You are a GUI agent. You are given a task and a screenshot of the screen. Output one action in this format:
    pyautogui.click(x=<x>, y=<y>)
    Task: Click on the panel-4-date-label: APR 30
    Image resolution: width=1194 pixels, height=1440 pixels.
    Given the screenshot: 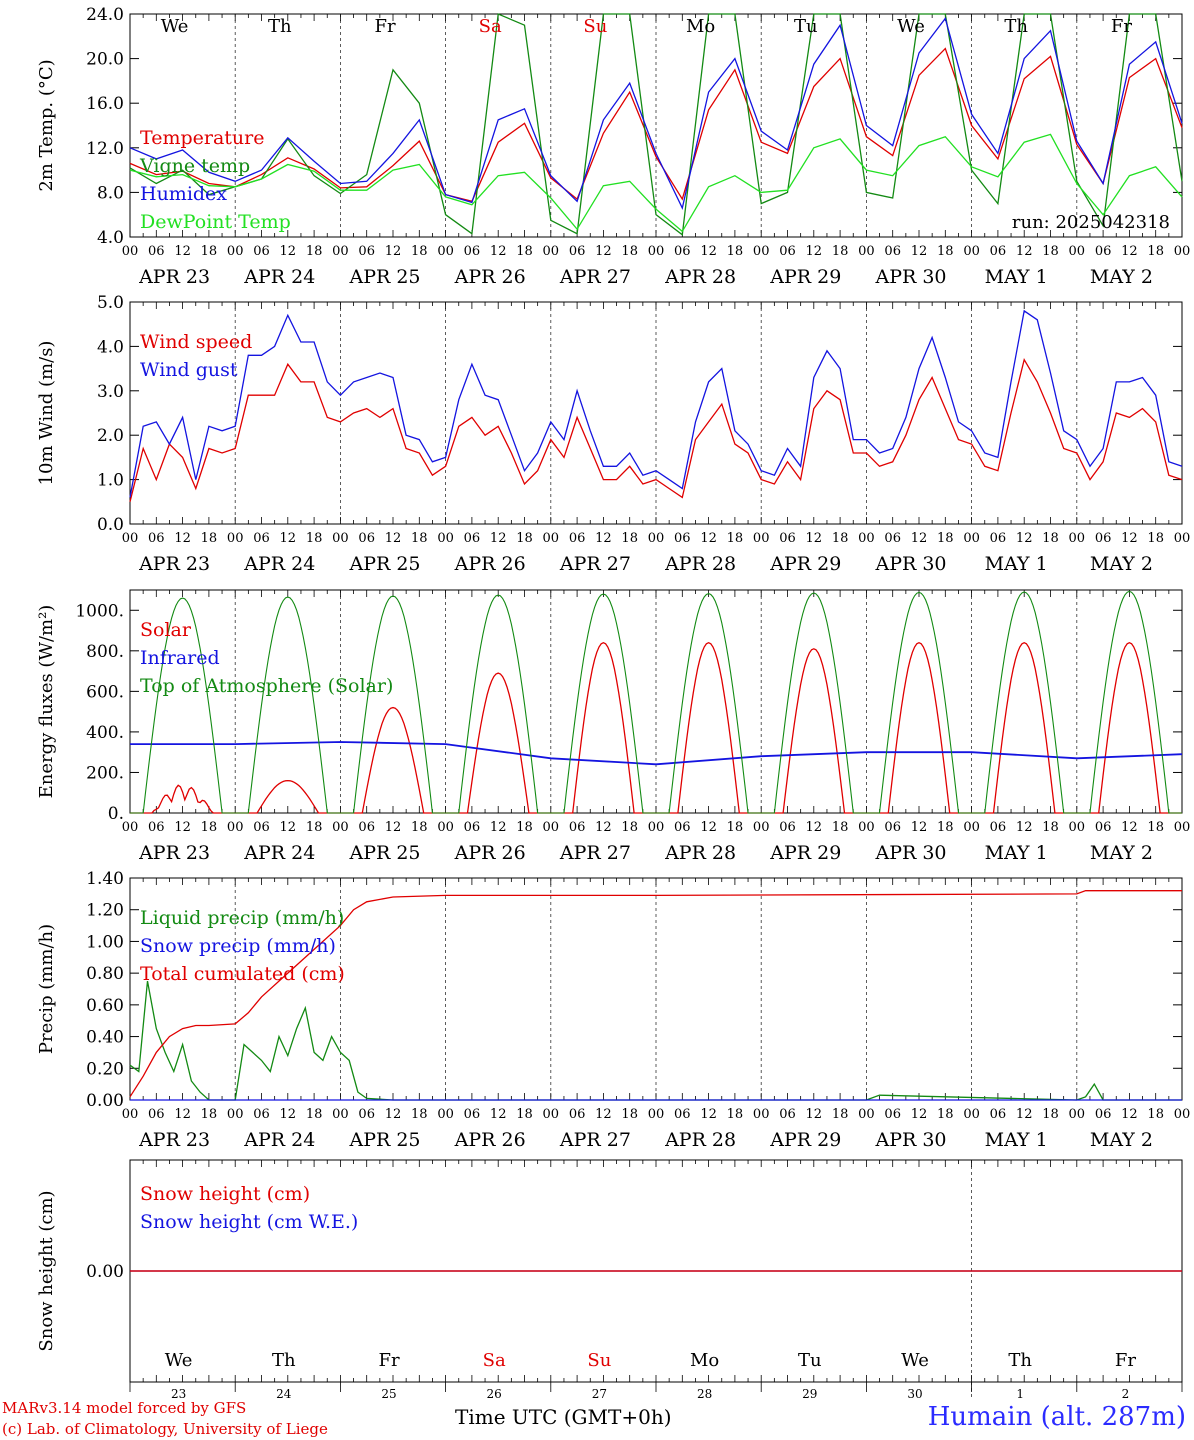 What is the action you would take?
    pyautogui.click(x=910, y=1140)
    